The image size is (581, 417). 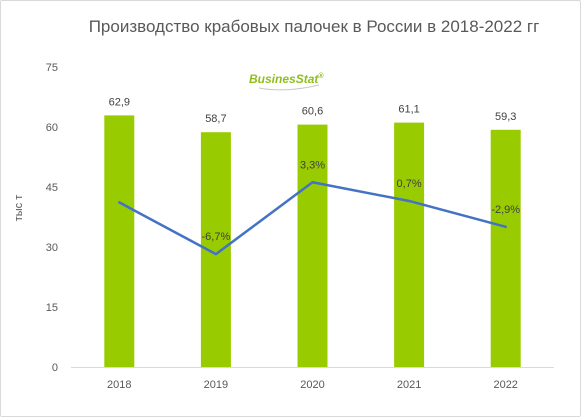 I want to click on businessstat-logo: BusinesStat®, so click(x=286, y=81).